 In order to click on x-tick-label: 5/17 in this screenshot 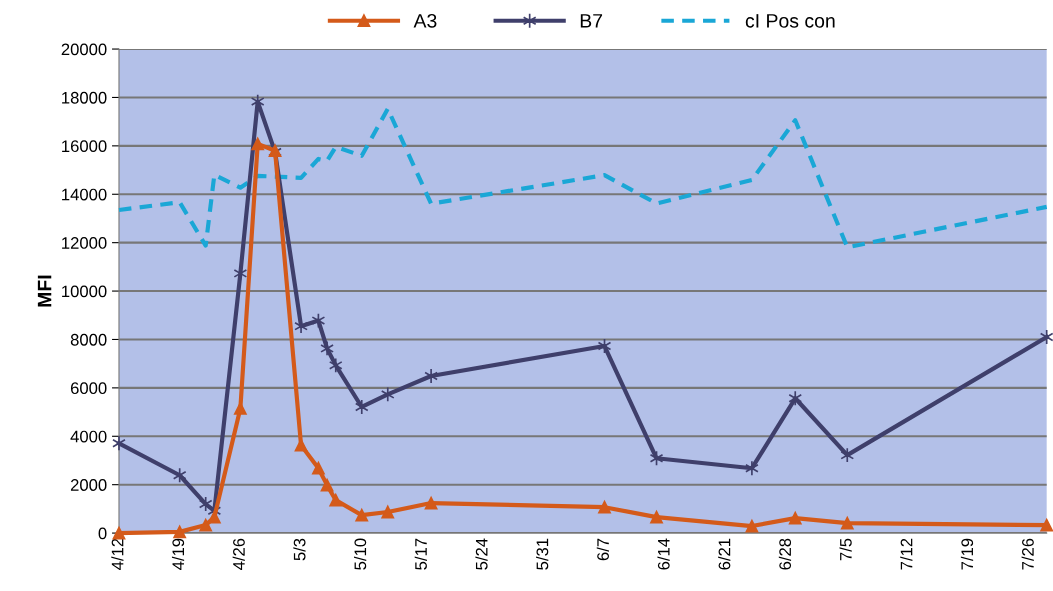, I will do `click(420, 554)`.